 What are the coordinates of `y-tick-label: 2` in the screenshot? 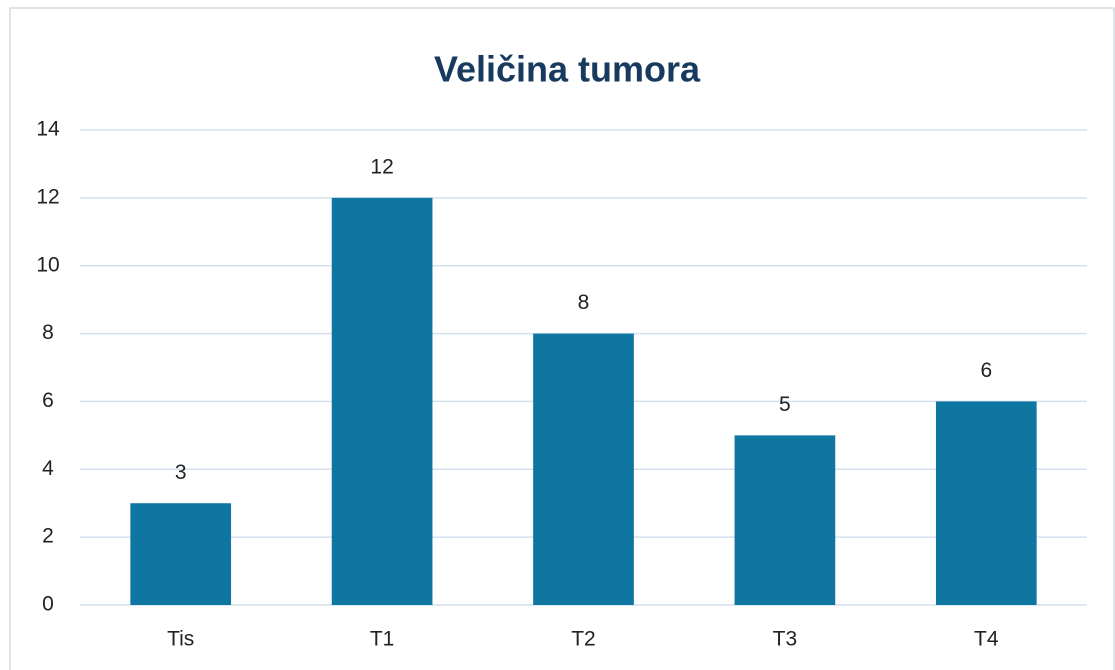 It's located at (48, 536).